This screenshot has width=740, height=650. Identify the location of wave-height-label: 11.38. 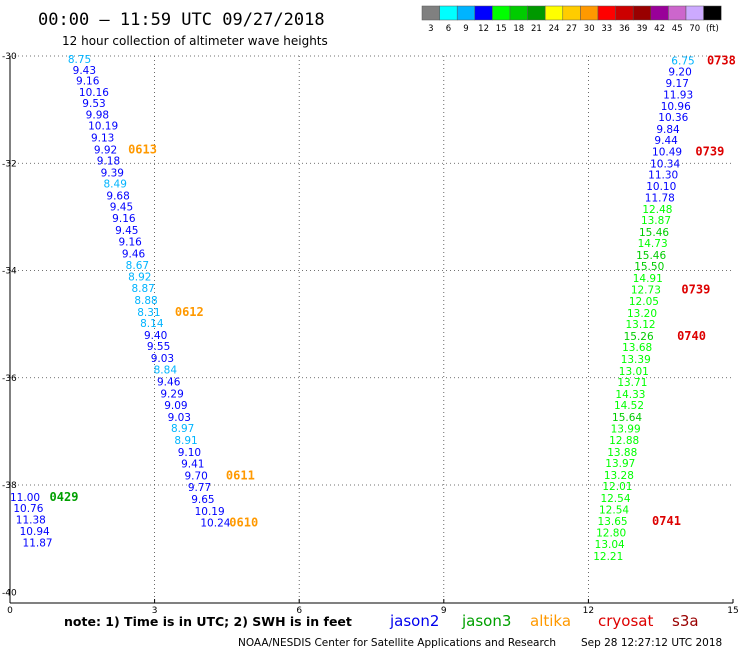
(31, 520).